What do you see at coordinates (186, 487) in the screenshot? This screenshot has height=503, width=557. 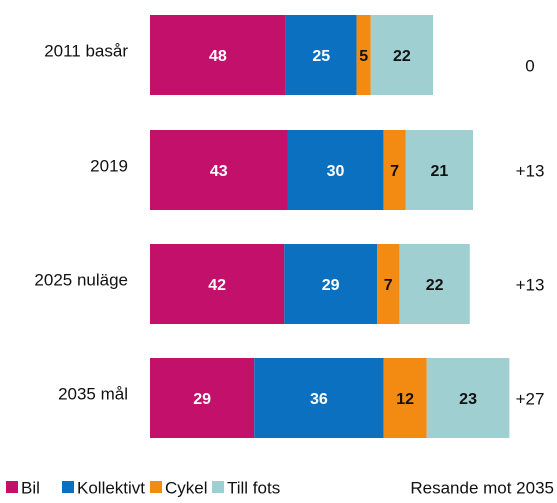 I see `legend-label: Cykel` at bounding box center [186, 487].